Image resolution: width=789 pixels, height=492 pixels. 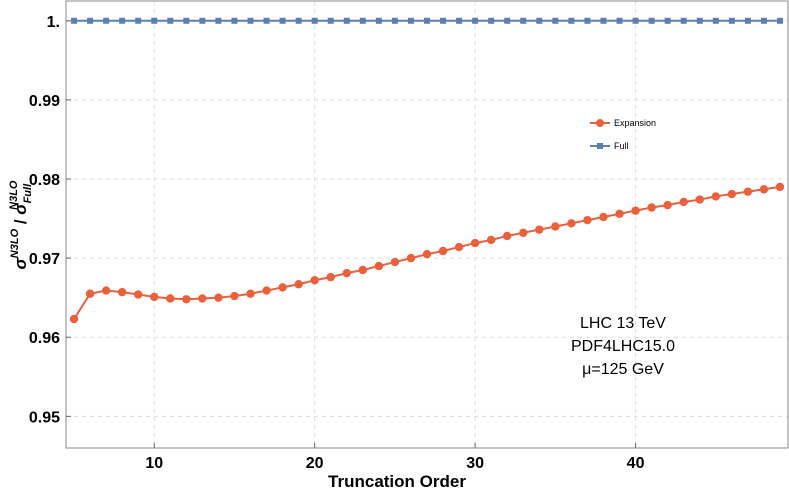 I want to click on legend-label: Expansion, so click(x=635, y=123).